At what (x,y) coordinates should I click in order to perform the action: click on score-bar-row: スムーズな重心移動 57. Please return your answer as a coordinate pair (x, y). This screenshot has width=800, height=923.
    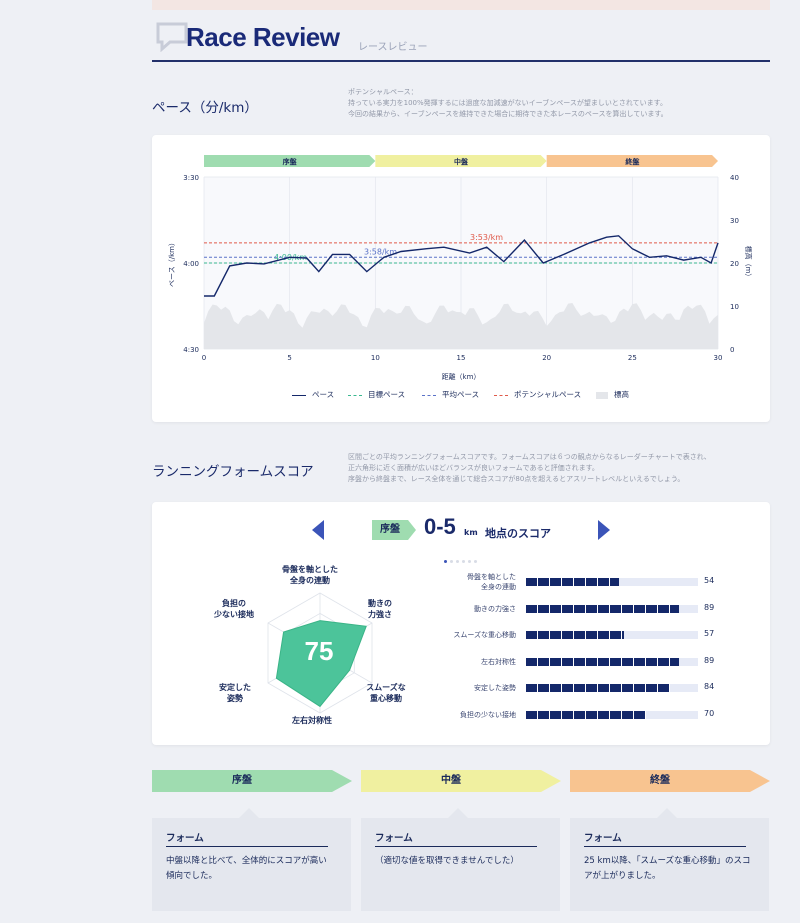
    Looking at the image, I should click on (597, 638).